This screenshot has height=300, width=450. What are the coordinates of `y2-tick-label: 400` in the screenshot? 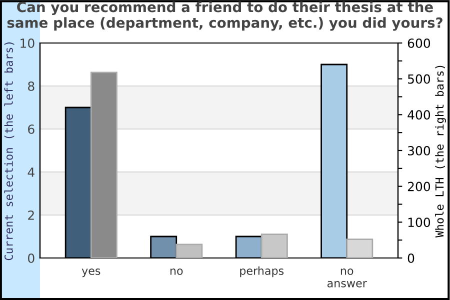 It's located at (419, 115).